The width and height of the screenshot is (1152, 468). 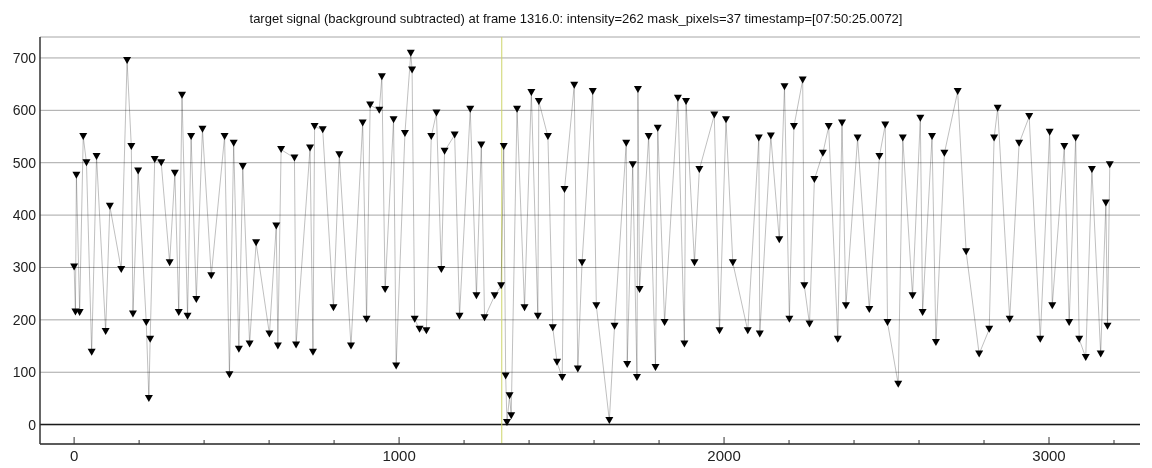 What do you see at coordinates (32, 424) in the screenshot?
I see `y-tick-label: 0` at bounding box center [32, 424].